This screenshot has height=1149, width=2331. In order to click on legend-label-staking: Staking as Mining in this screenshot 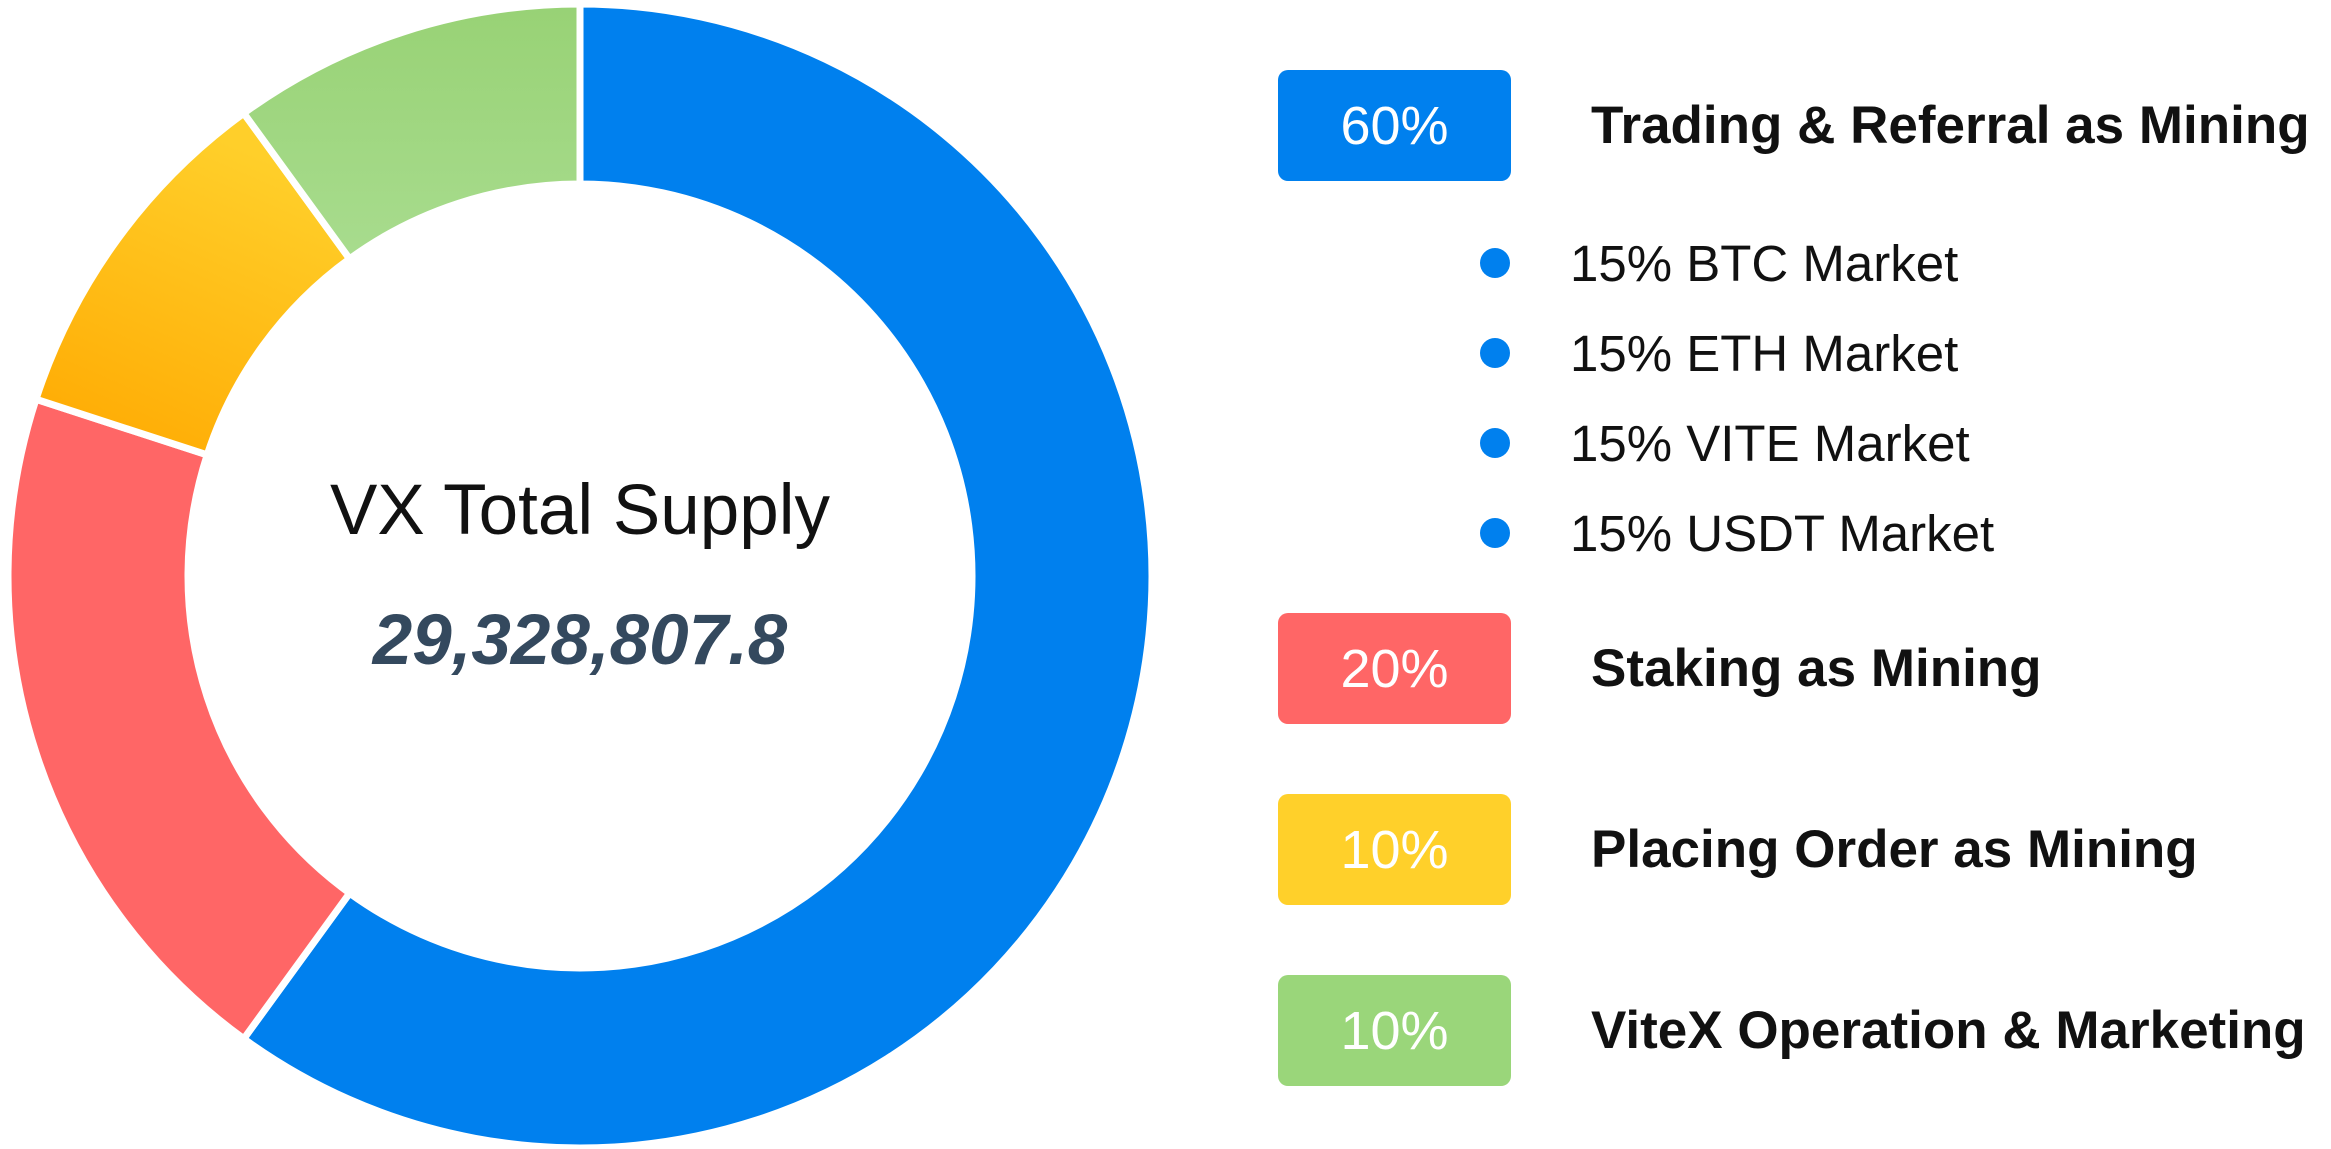, I will do `click(1816, 668)`.